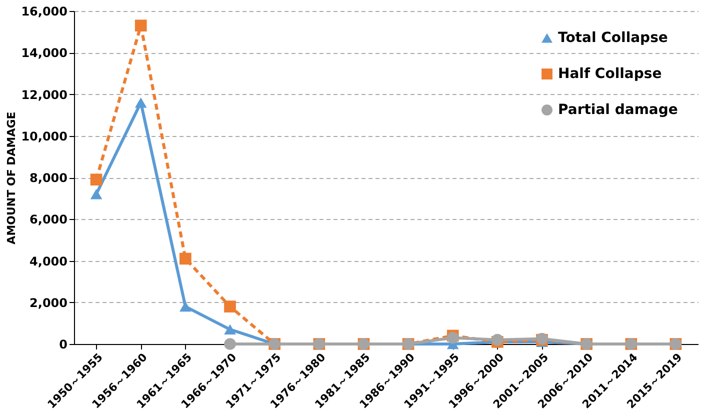 This screenshot has height=415, width=703. I want to click on legend-label: Half Collapse, so click(610, 74).